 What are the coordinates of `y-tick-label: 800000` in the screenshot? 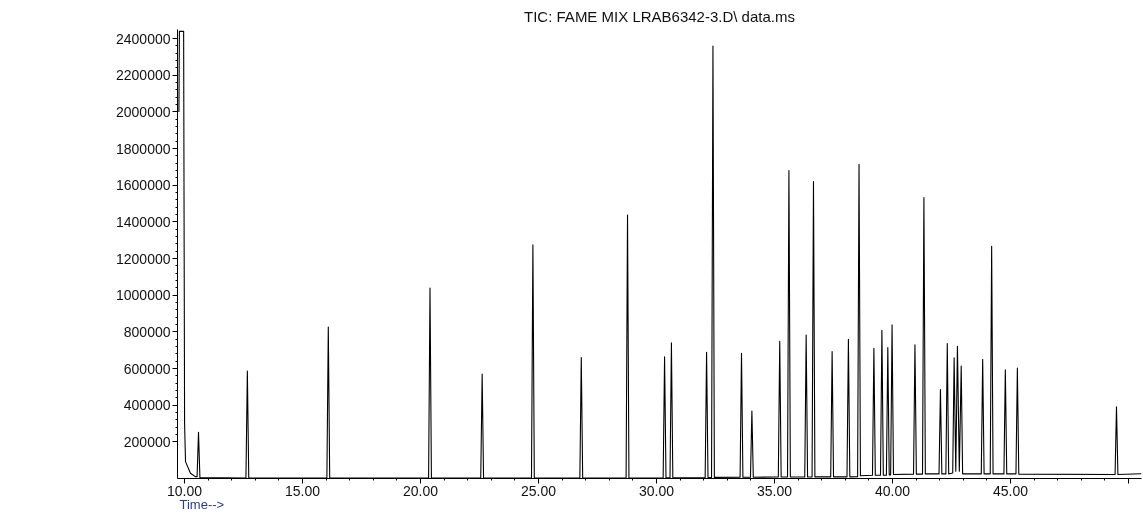 It's located at (147, 331).